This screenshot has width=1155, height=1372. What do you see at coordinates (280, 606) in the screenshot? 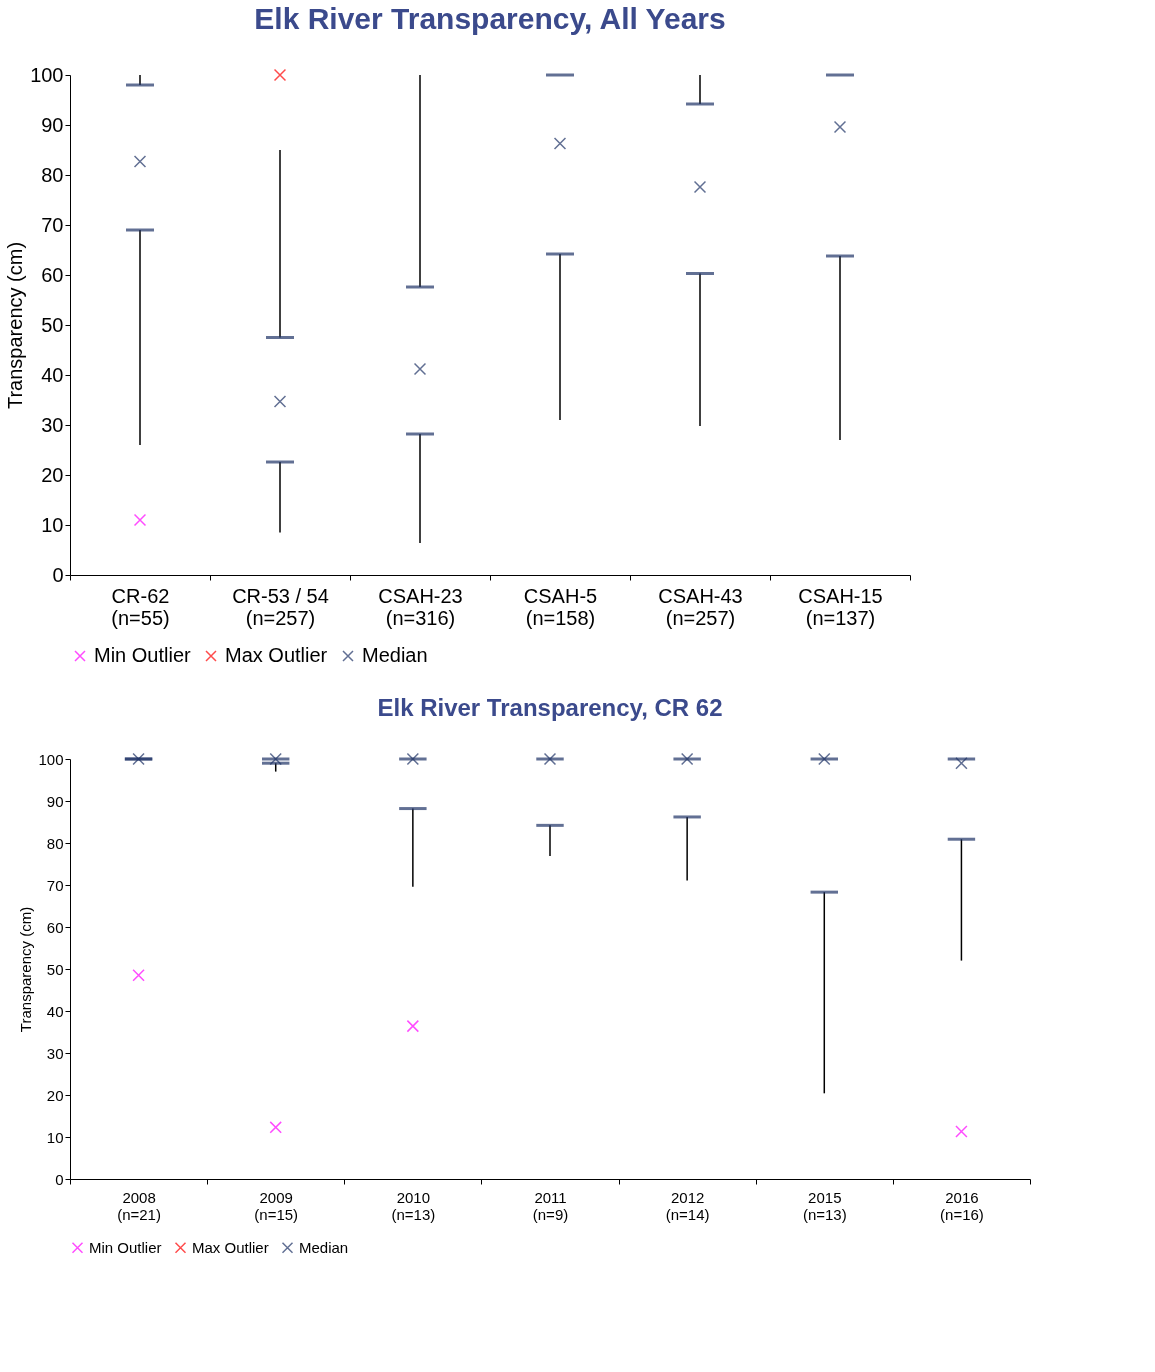
I see `x-tick-label: CR-53 / 54 (n=257)` at bounding box center [280, 606].